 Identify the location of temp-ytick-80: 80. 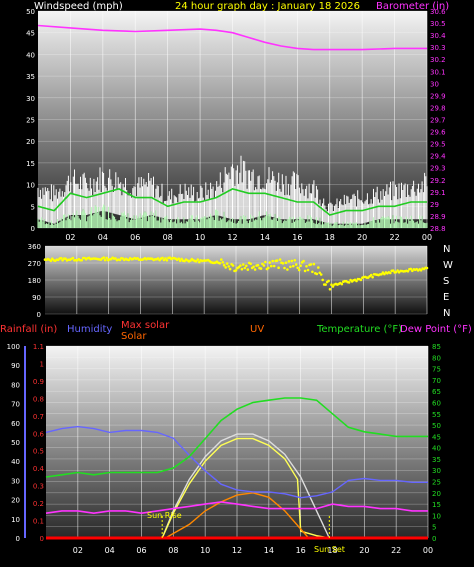
(436, 358).